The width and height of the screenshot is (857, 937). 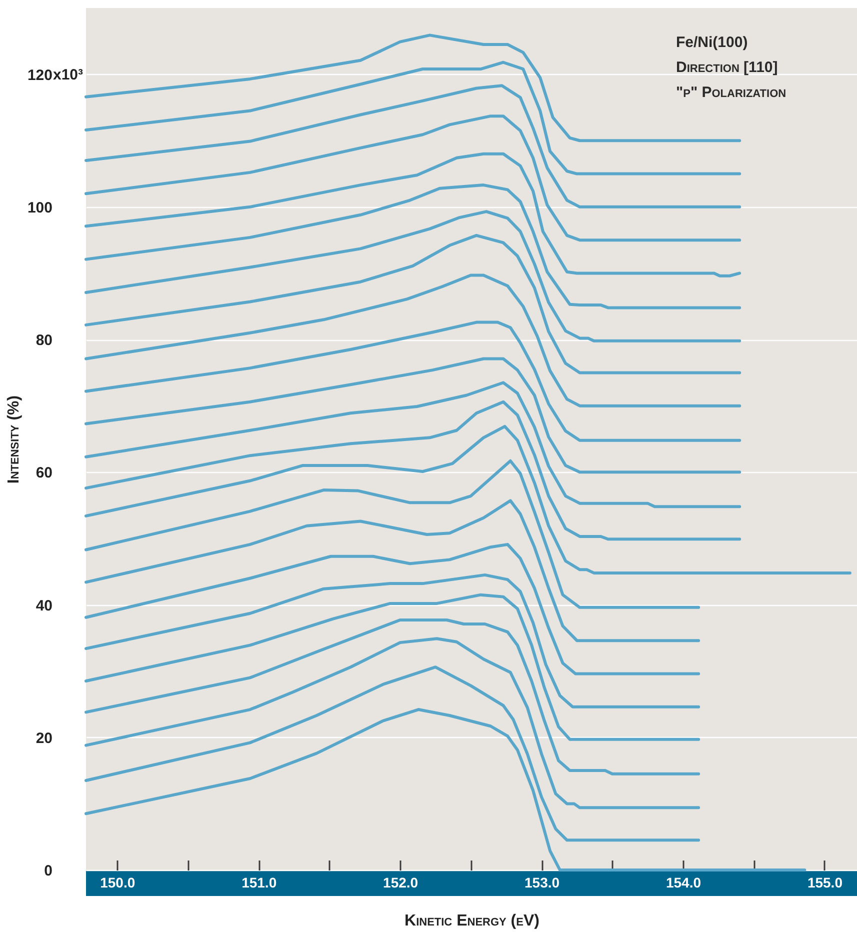 What do you see at coordinates (44, 341) in the screenshot?
I see `y-tick-label: 80` at bounding box center [44, 341].